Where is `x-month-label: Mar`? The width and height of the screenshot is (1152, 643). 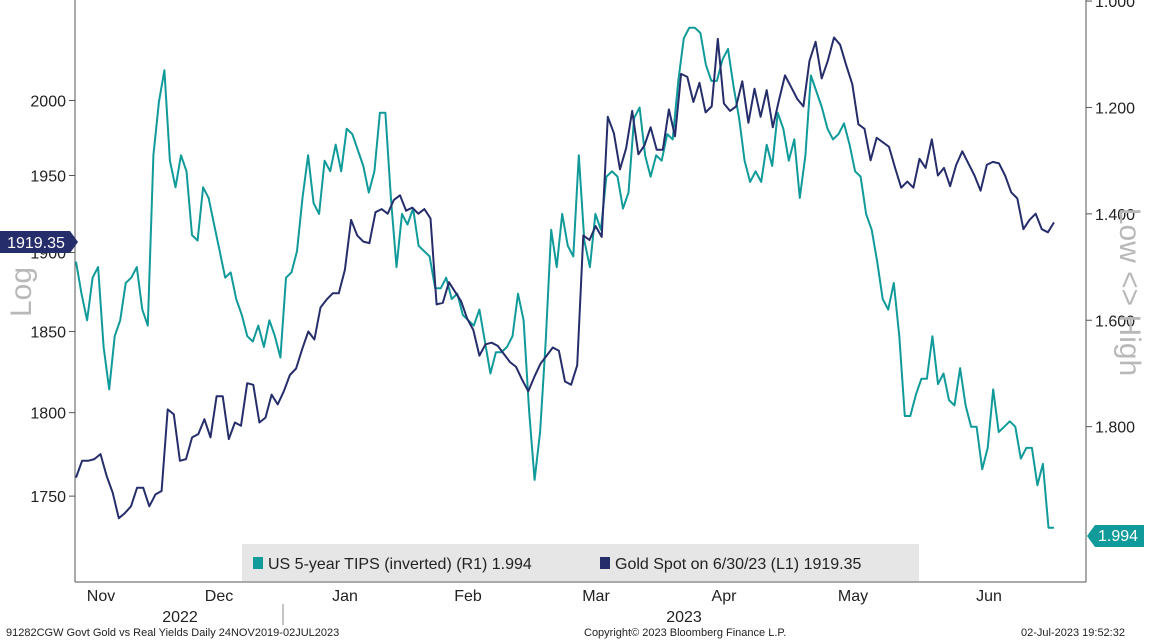 x-month-label: Mar is located at coordinates (596, 596).